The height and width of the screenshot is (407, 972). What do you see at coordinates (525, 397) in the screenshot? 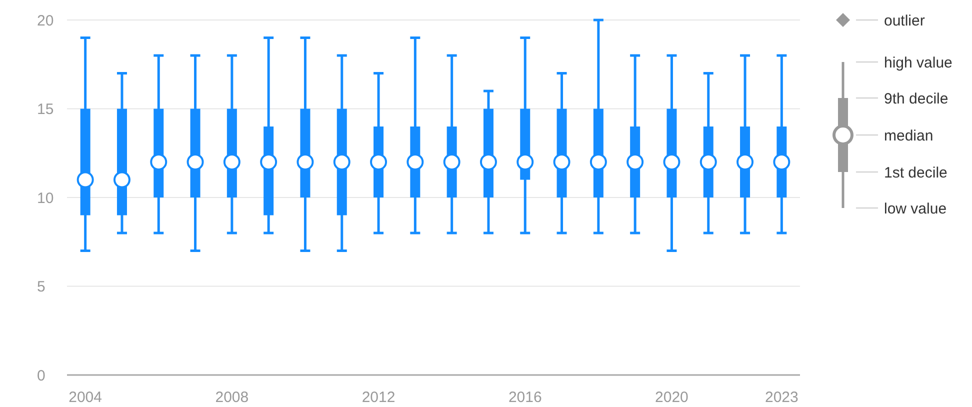
I see `x-tick-label: 2016` at bounding box center [525, 397].